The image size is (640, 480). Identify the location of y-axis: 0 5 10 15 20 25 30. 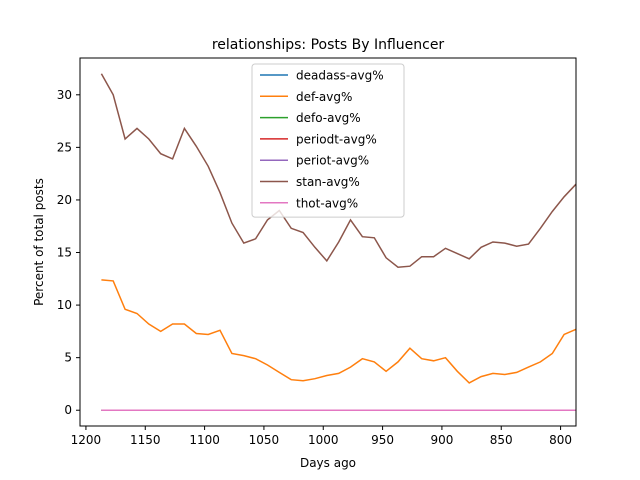
(68, 252).